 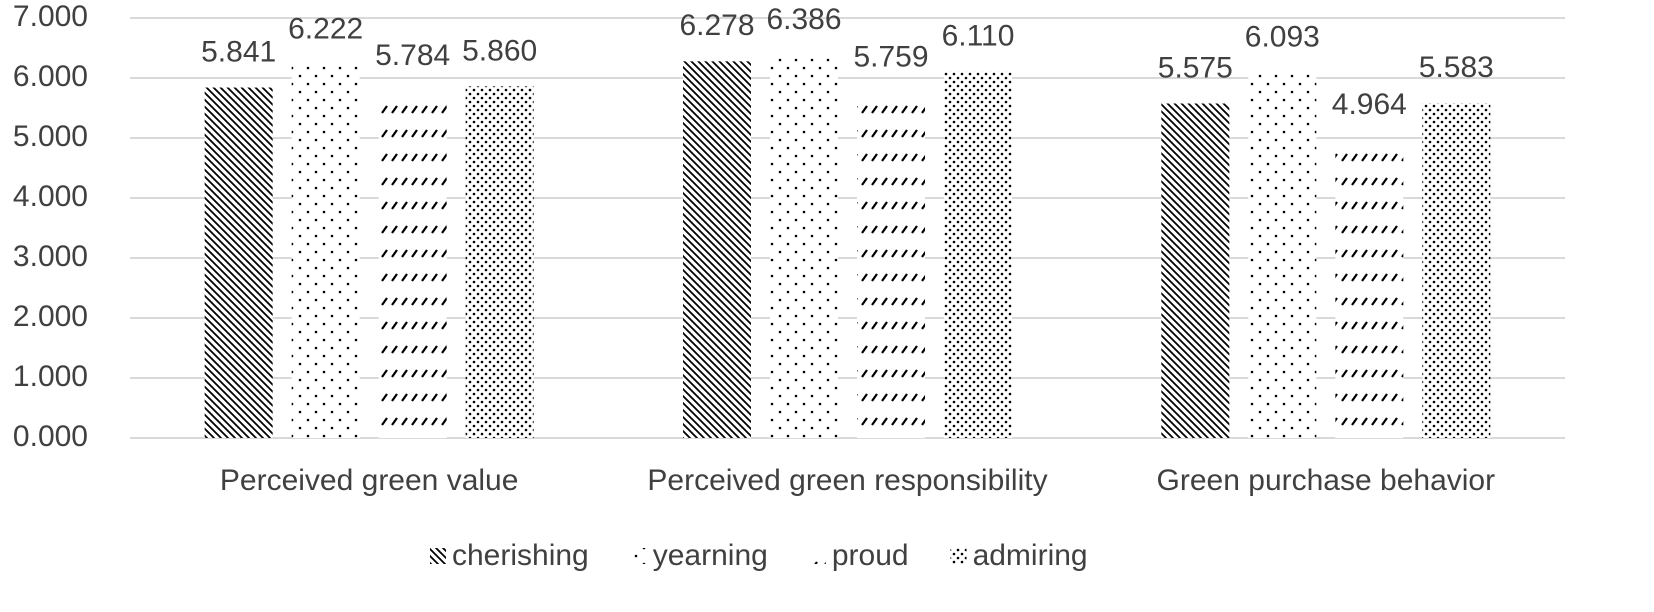 I want to click on y-tick-label: 4.000, so click(x=50, y=196).